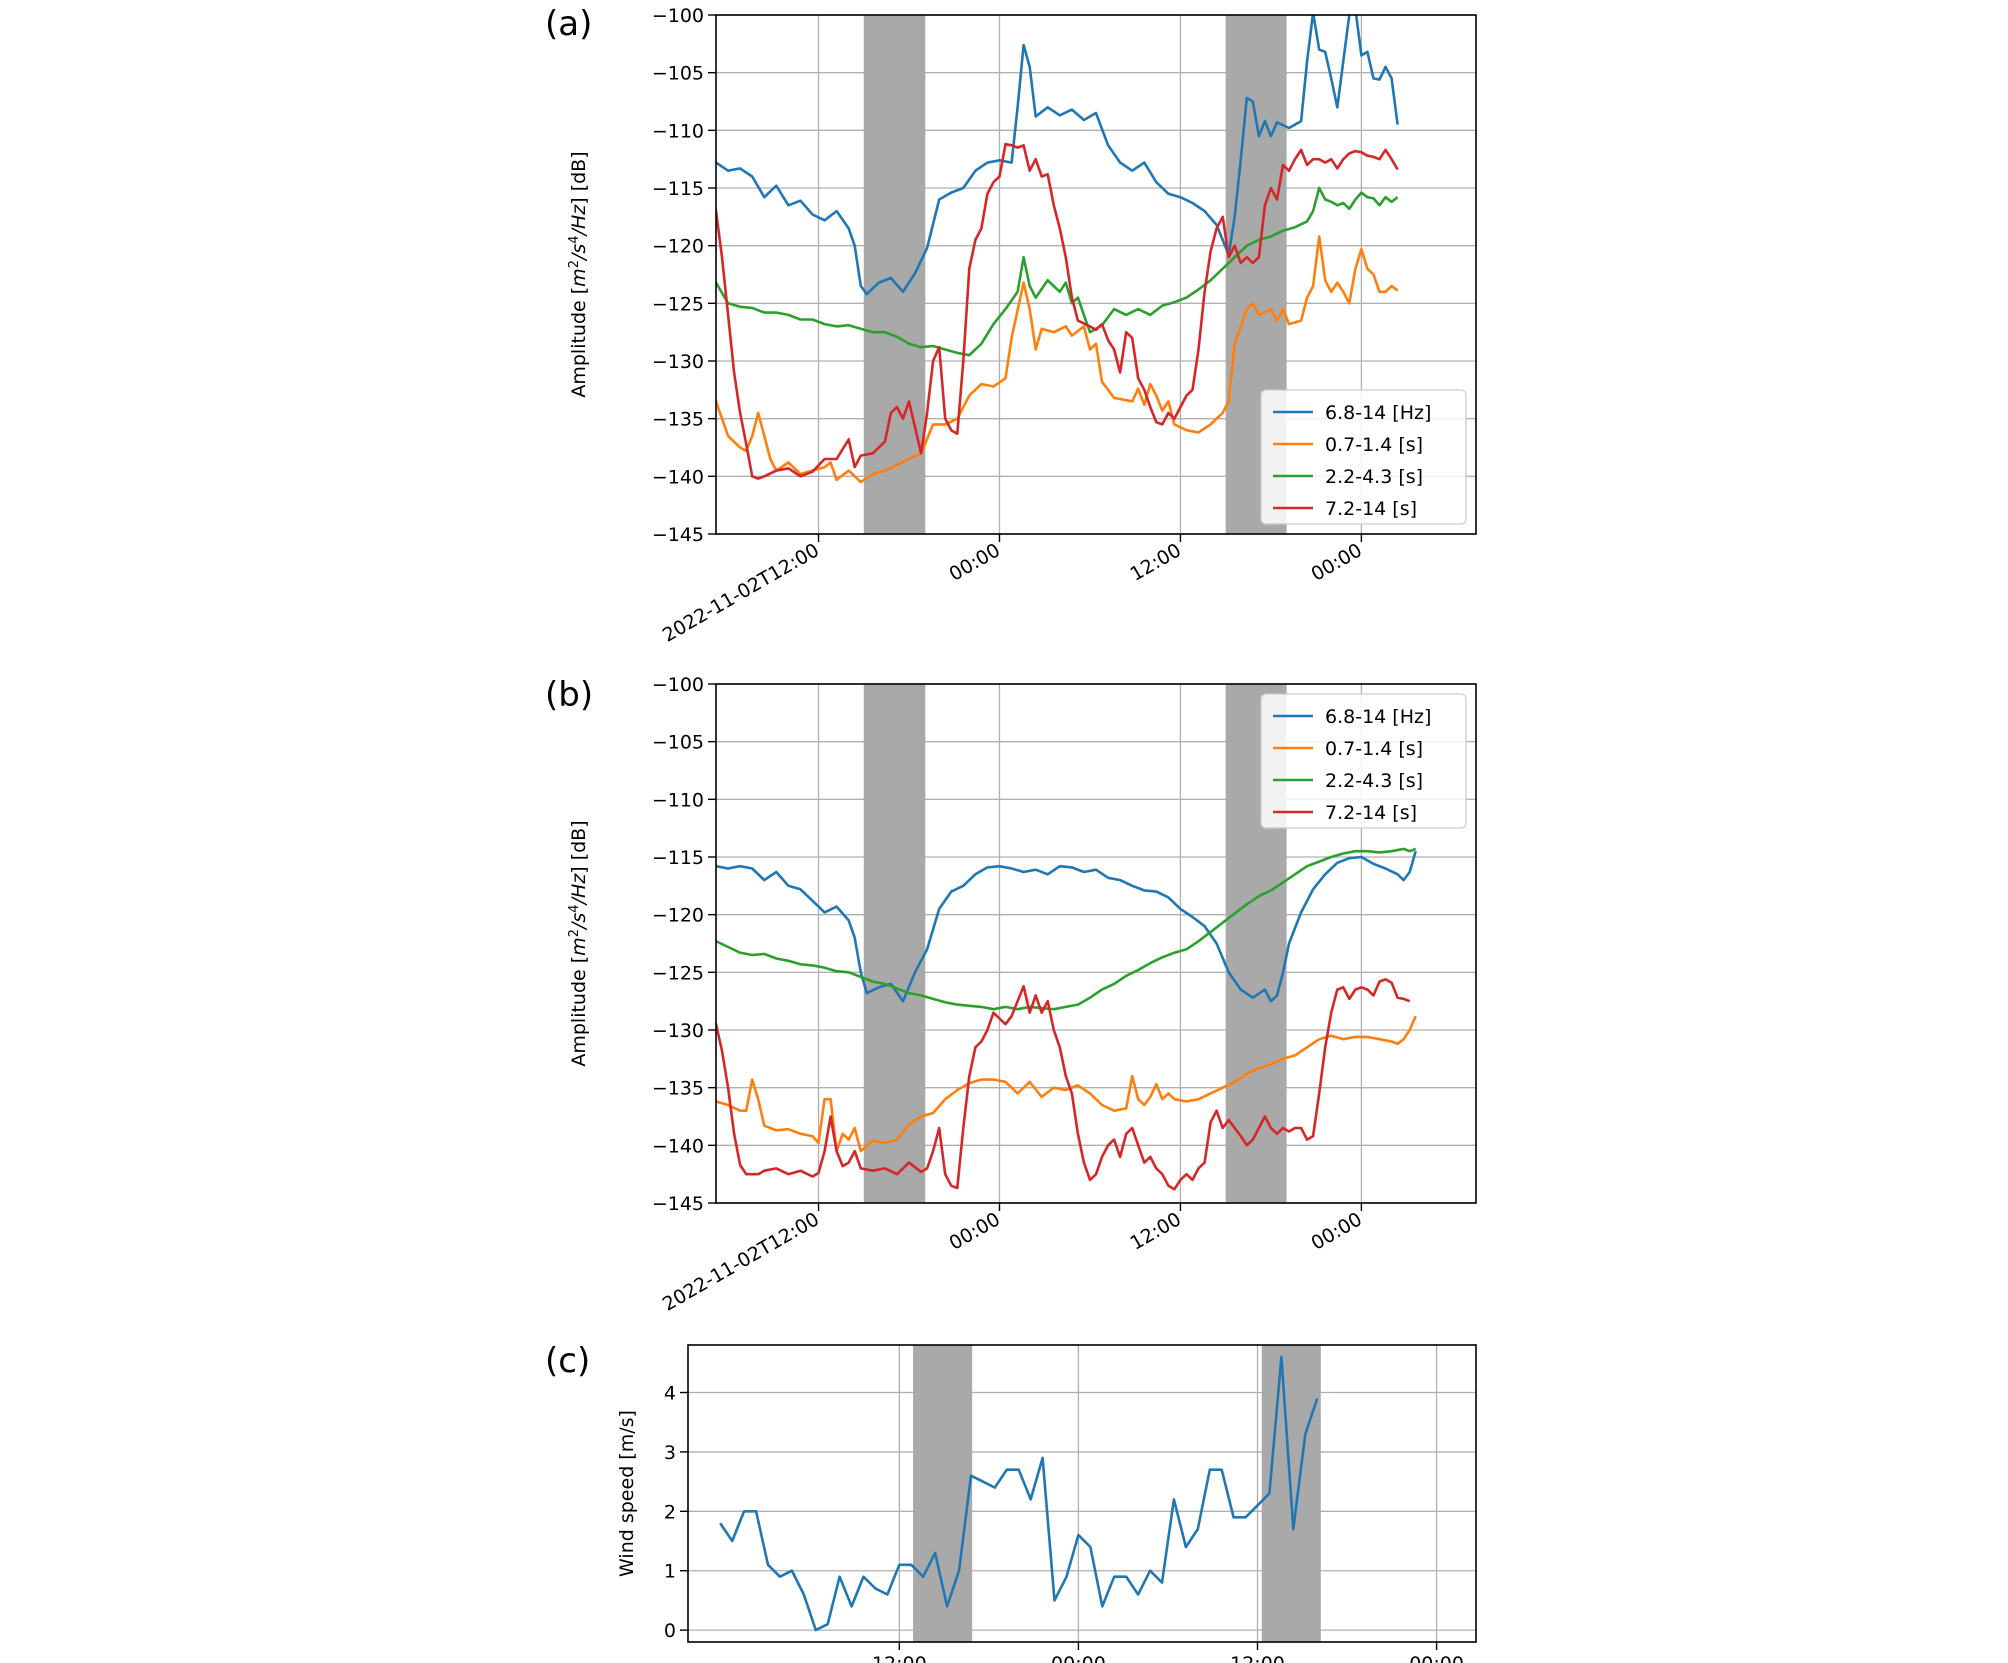 The height and width of the screenshot is (1663, 2008). I want to click on panel-label: (c), so click(567, 1361).